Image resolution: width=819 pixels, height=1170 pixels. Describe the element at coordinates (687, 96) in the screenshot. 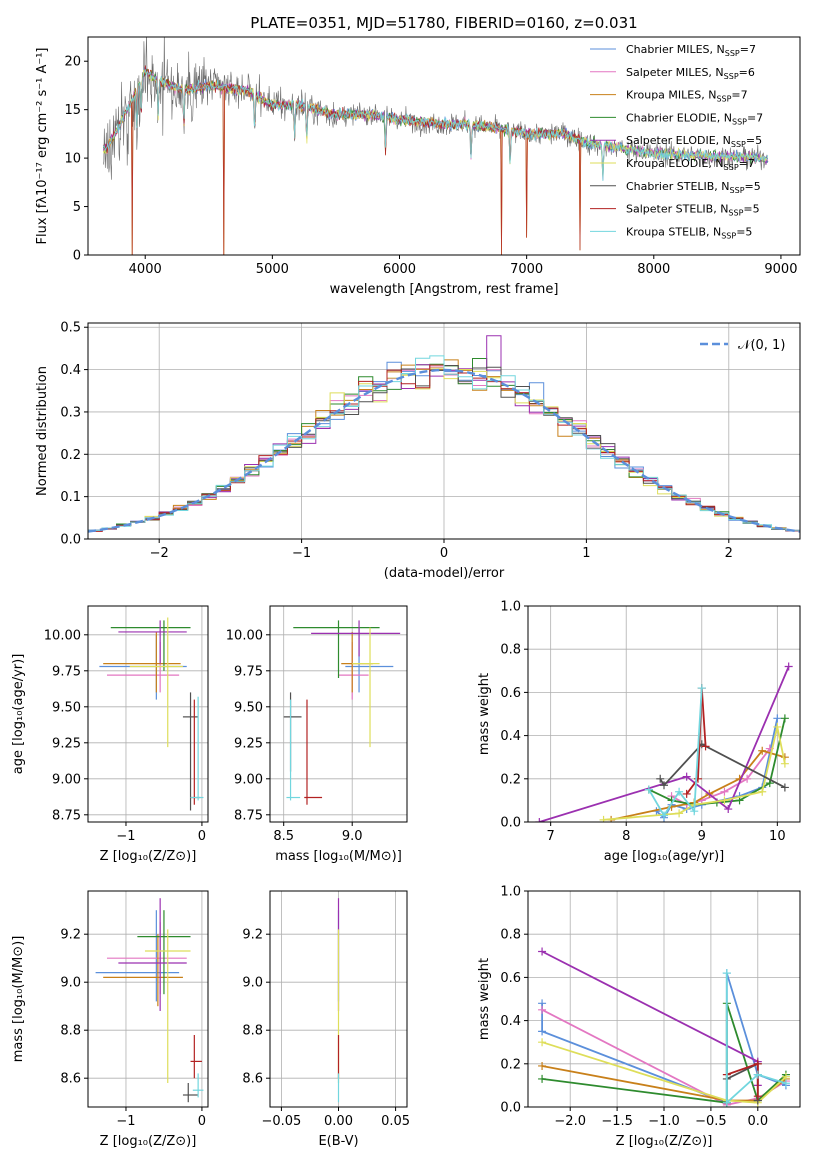

I see `legend-entry: Kroupa MILES, NSSP=7` at that location.